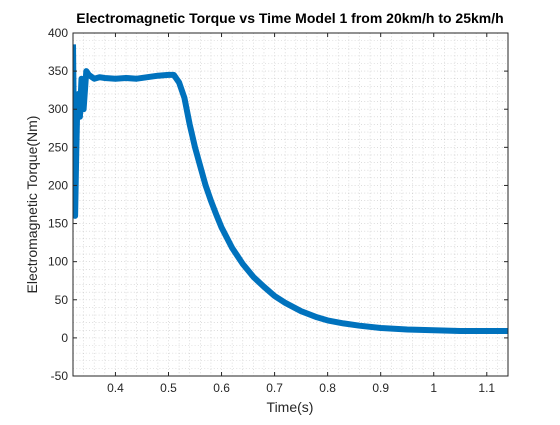  What do you see at coordinates (32, 205) in the screenshot?
I see `y-axis-label: Electromagnetic Torque(Nm)` at bounding box center [32, 205].